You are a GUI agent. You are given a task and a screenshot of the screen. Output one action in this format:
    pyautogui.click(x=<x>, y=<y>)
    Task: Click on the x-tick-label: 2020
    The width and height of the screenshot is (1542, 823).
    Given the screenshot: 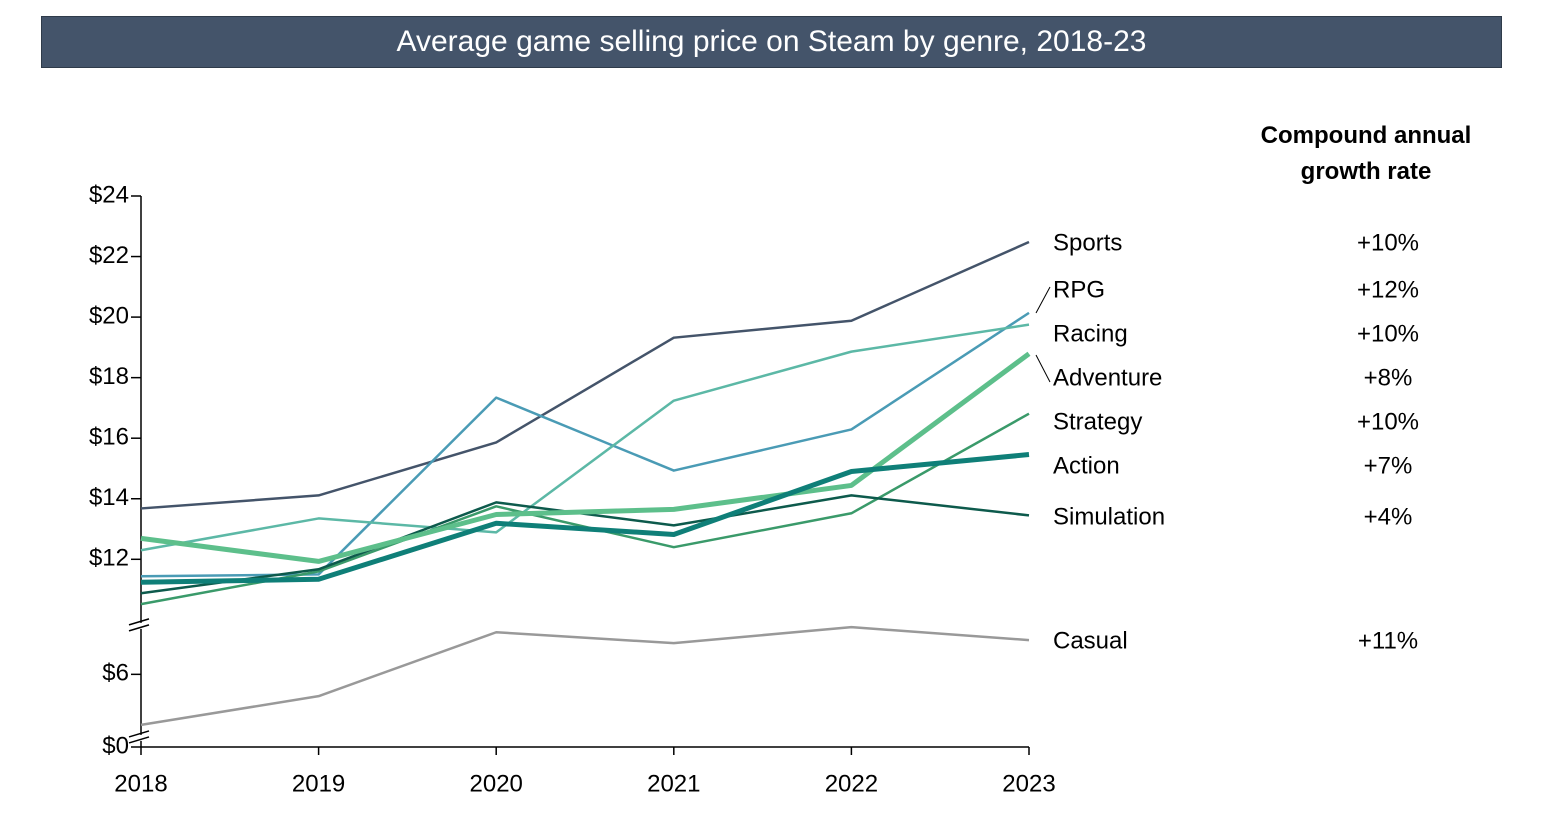 What is the action you would take?
    pyautogui.click(x=496, y=783)
    